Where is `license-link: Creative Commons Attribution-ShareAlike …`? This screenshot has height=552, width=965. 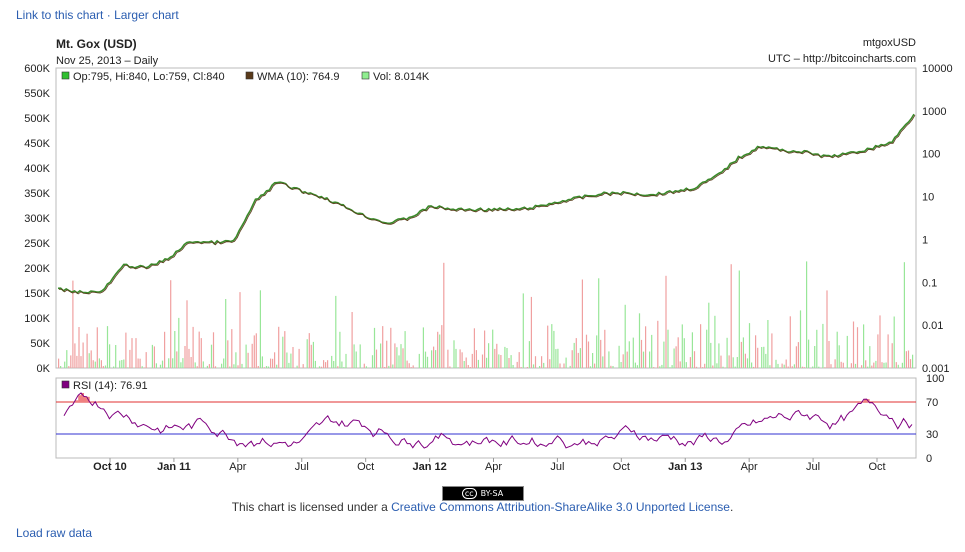
license-link: Creative Commons Attribution-ShareAlike … is located at coordinates (560, 507).